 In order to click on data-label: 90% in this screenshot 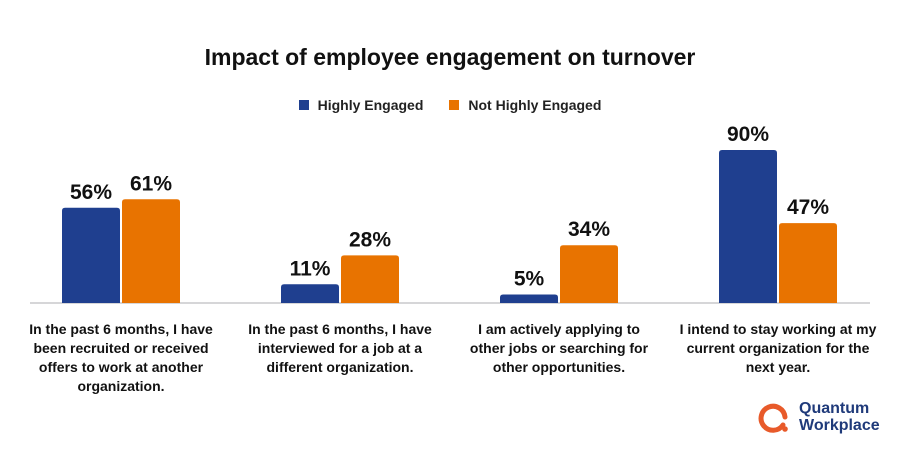, I will do `click(748, 134)`.